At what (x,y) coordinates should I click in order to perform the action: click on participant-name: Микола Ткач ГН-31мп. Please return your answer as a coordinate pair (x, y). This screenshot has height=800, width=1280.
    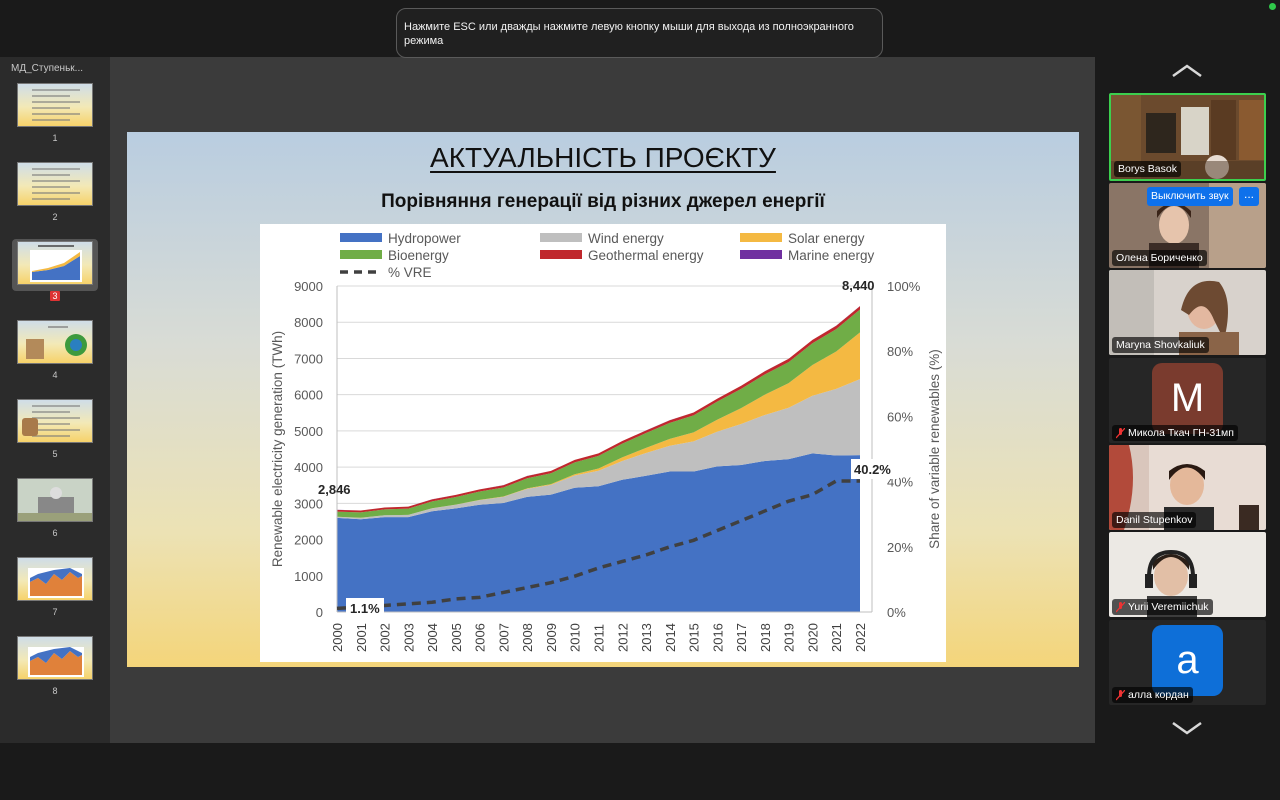
    Looking at the image, I should click on (1175, 433).